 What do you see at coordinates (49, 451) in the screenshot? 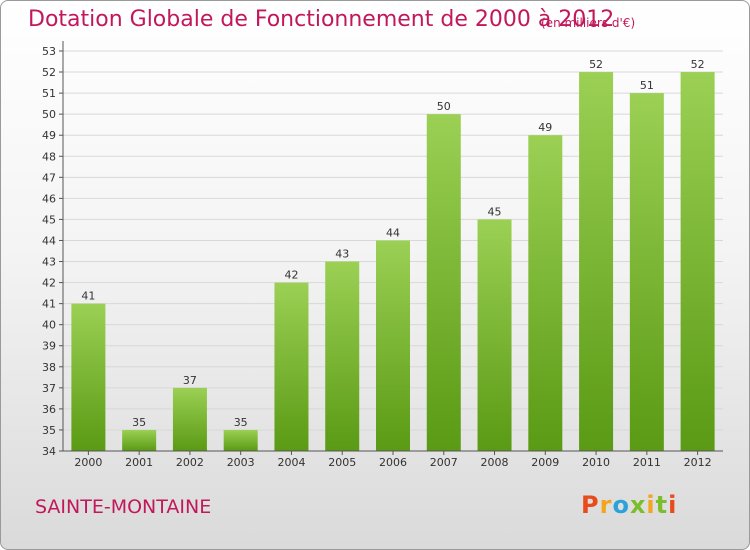
I see `y-tick-label: 34` at bounding box center [49, 451].